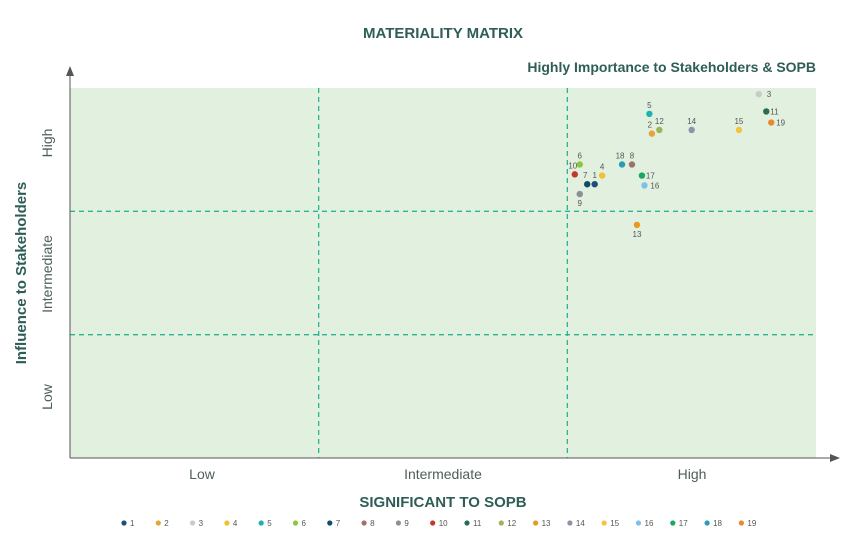 The height and width of the screenshot is (539, 855). What do you see at coordinates (654, 185) in the screenshot?
I see `point-label-16: 16` at bounding box center [654, 185].